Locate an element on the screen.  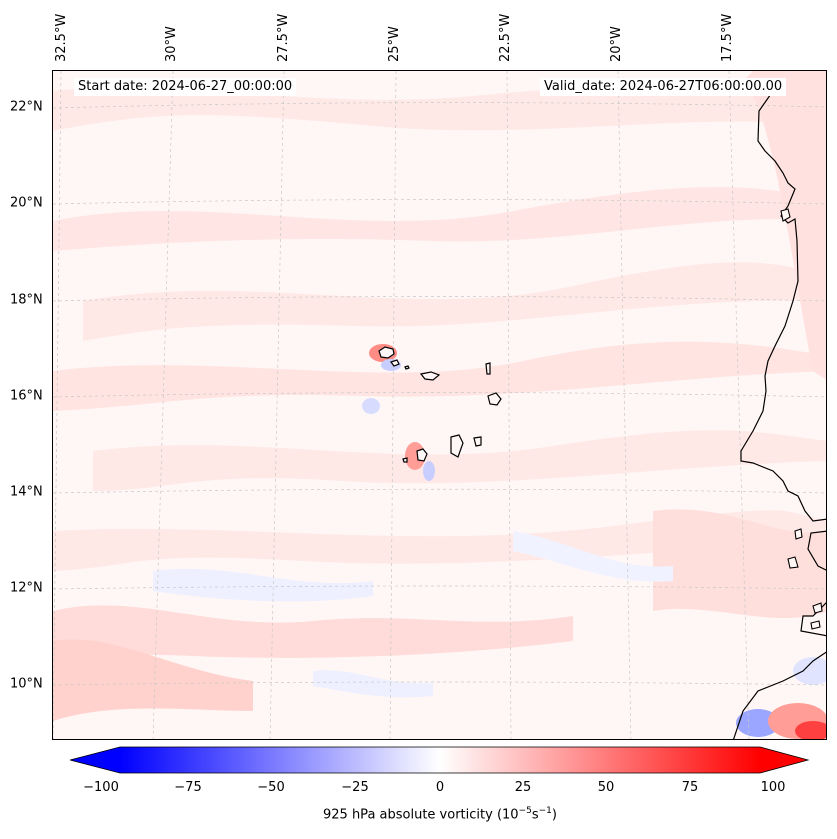
lon-label: 17.5°W is located at coordinates (727, 37).